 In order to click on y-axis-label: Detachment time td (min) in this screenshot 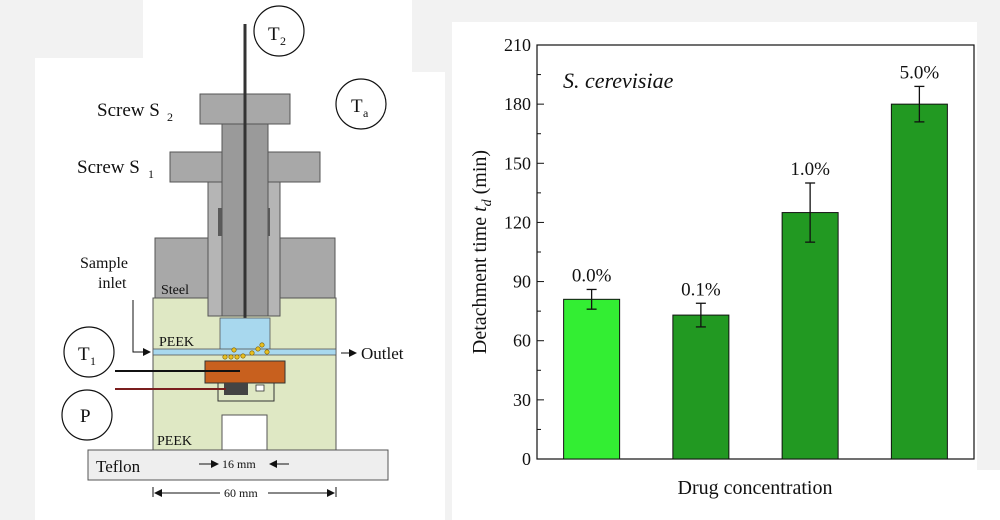, I will do `click(482, 252)`.